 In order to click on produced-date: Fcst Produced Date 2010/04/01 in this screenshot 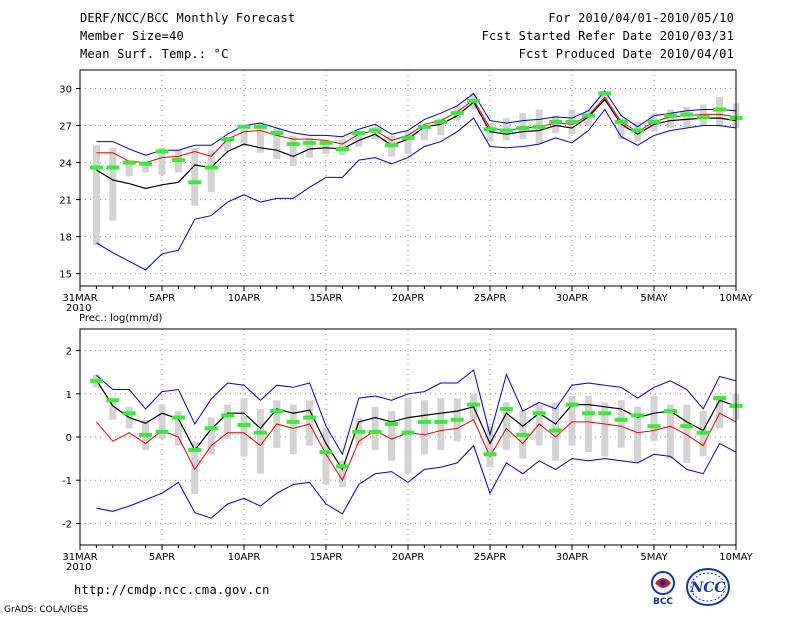, I will do `click(626, 54)`.